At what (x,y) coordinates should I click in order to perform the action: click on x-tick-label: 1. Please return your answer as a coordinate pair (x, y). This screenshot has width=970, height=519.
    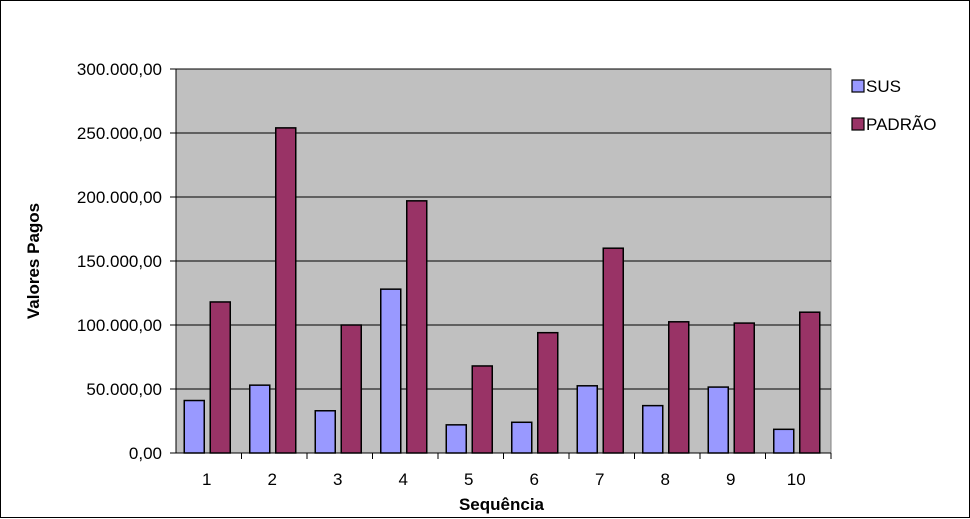
    Looking at the image, I should click on (206, 479).